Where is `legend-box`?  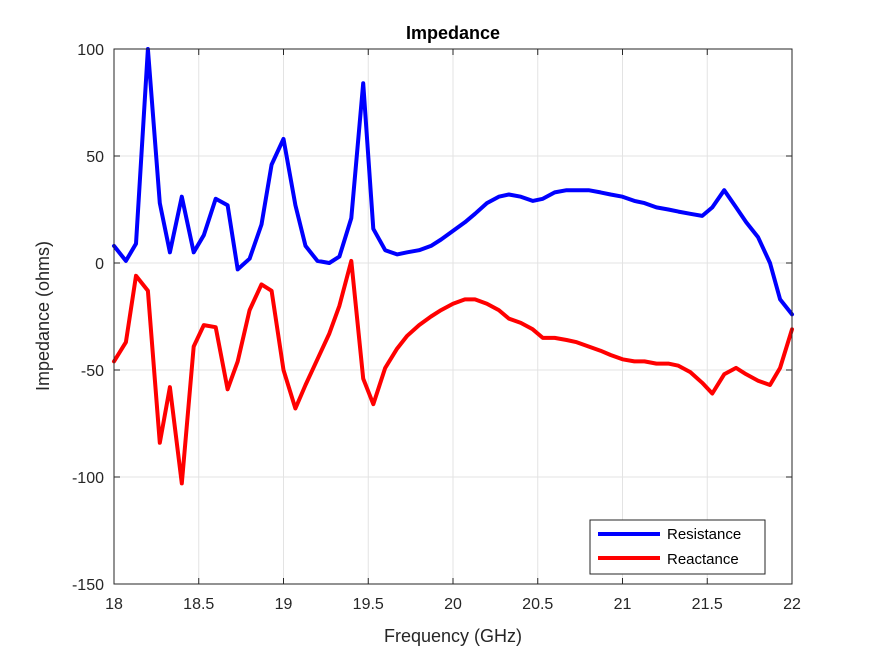
legend-box is located at coordinates (677, 547).